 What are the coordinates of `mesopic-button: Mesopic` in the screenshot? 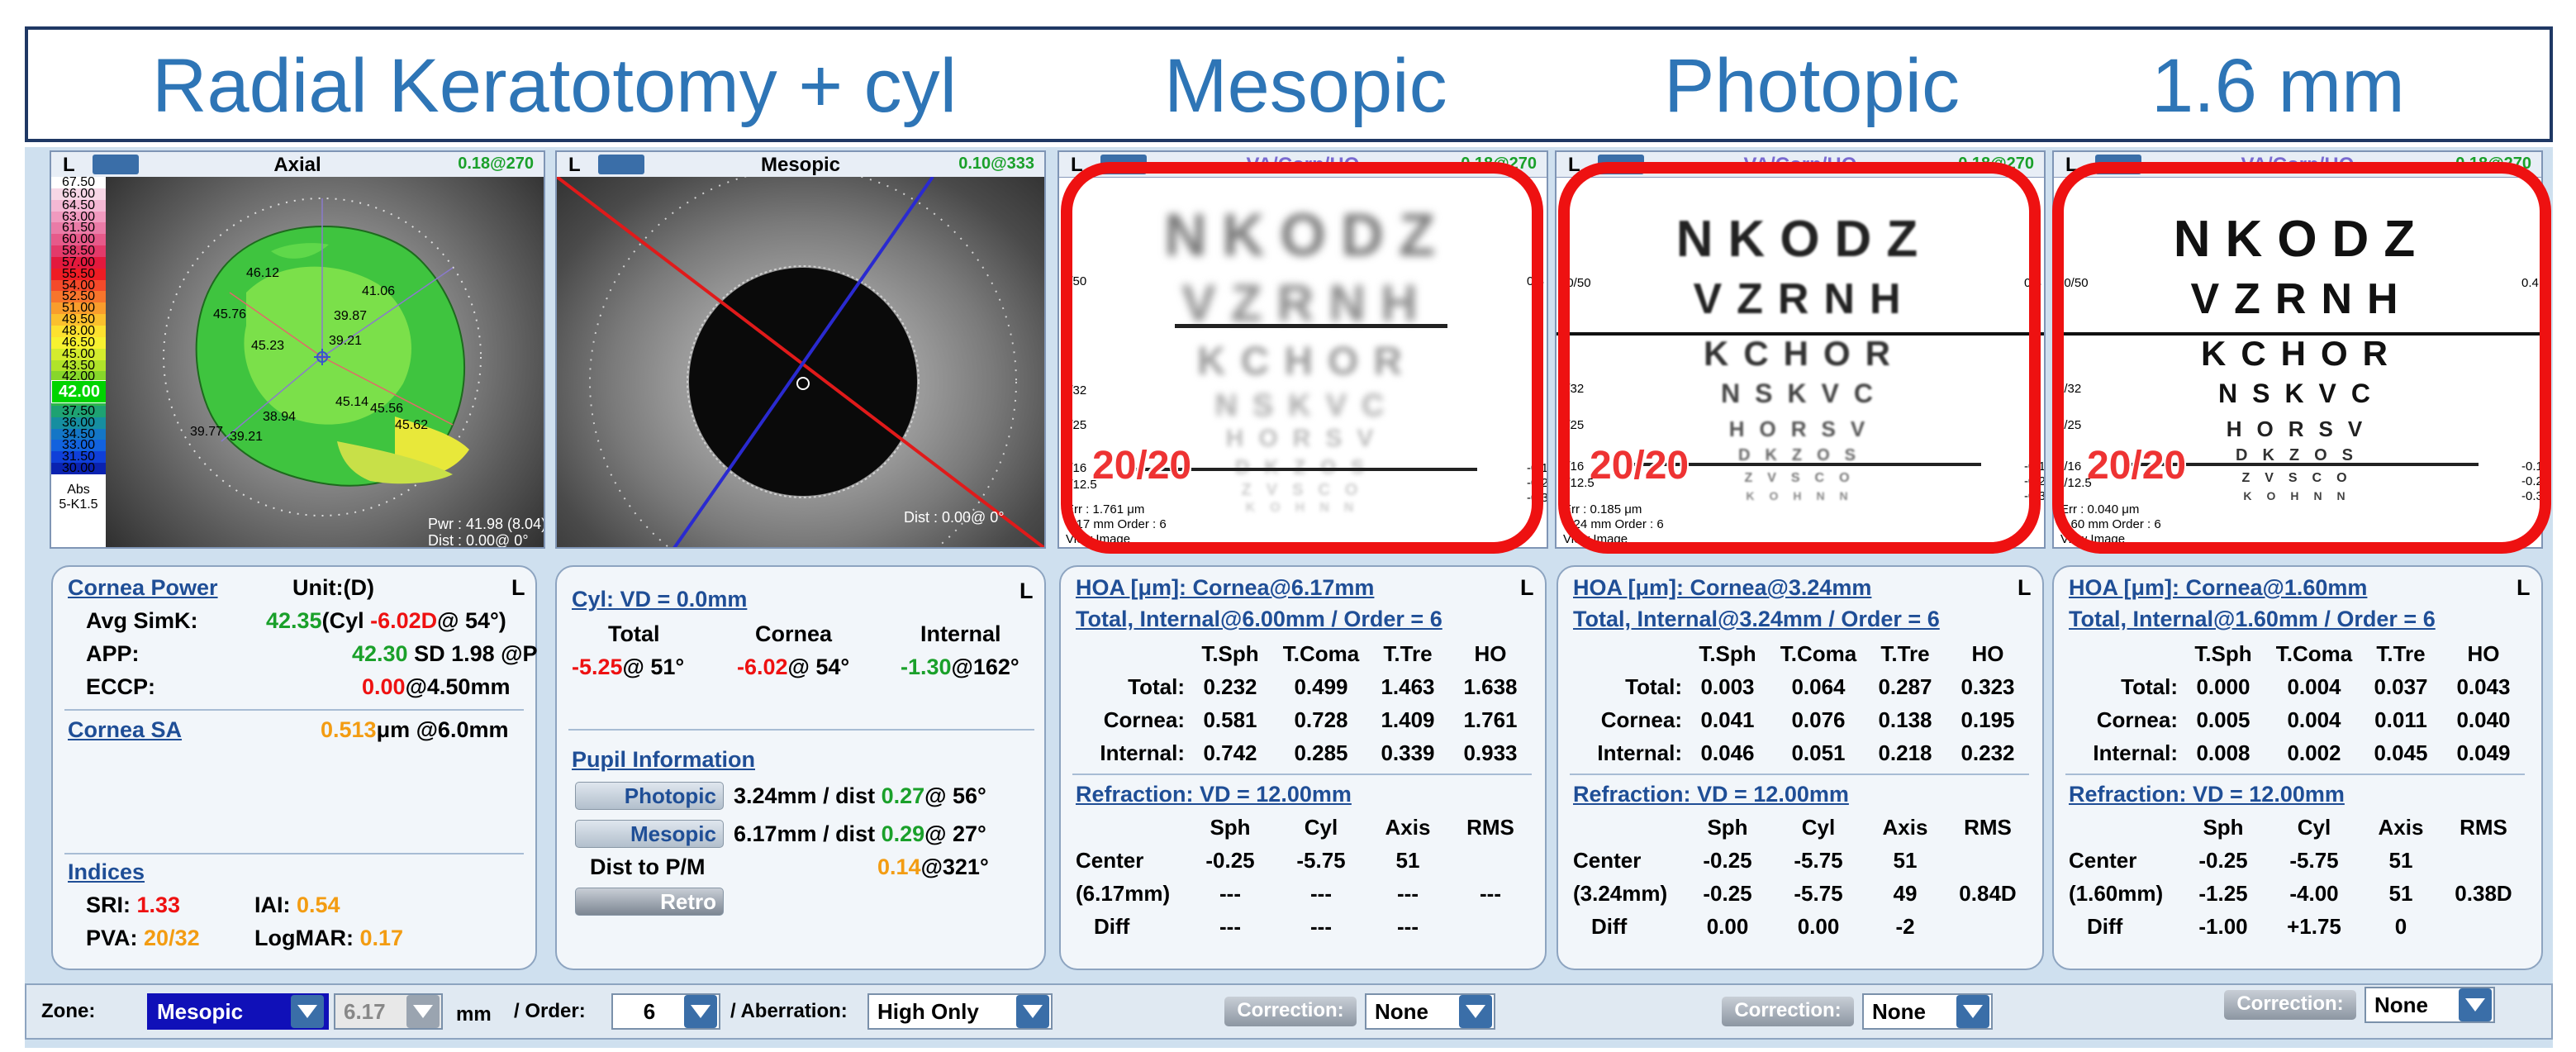 It's located at (649, 834).